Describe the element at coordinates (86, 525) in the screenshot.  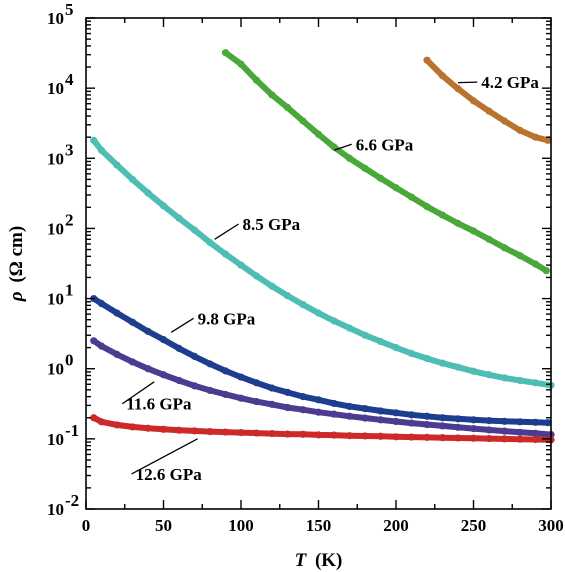
I see `x-tick-label: 0` at that location.